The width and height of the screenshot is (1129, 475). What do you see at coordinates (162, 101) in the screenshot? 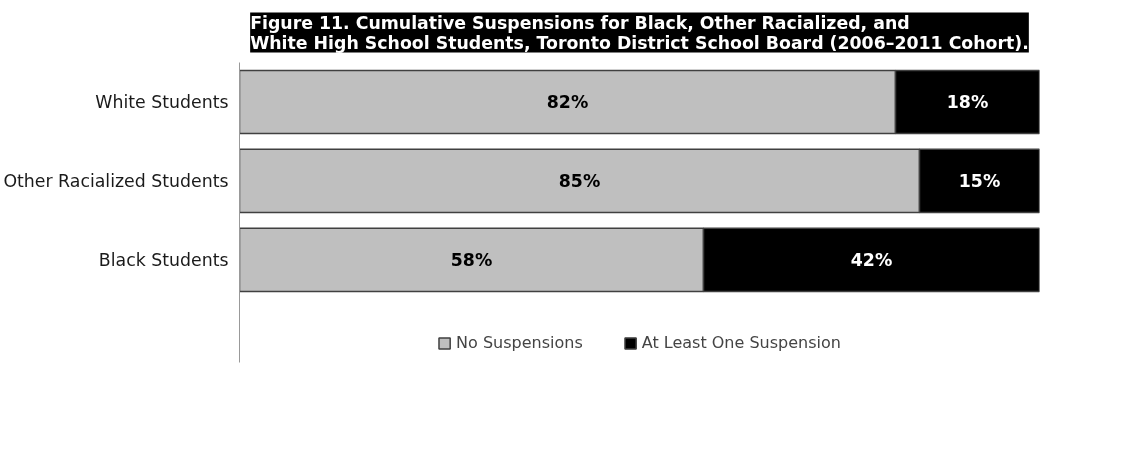
I see `y-tick-label: White Students` at bounding box center [162, 101].